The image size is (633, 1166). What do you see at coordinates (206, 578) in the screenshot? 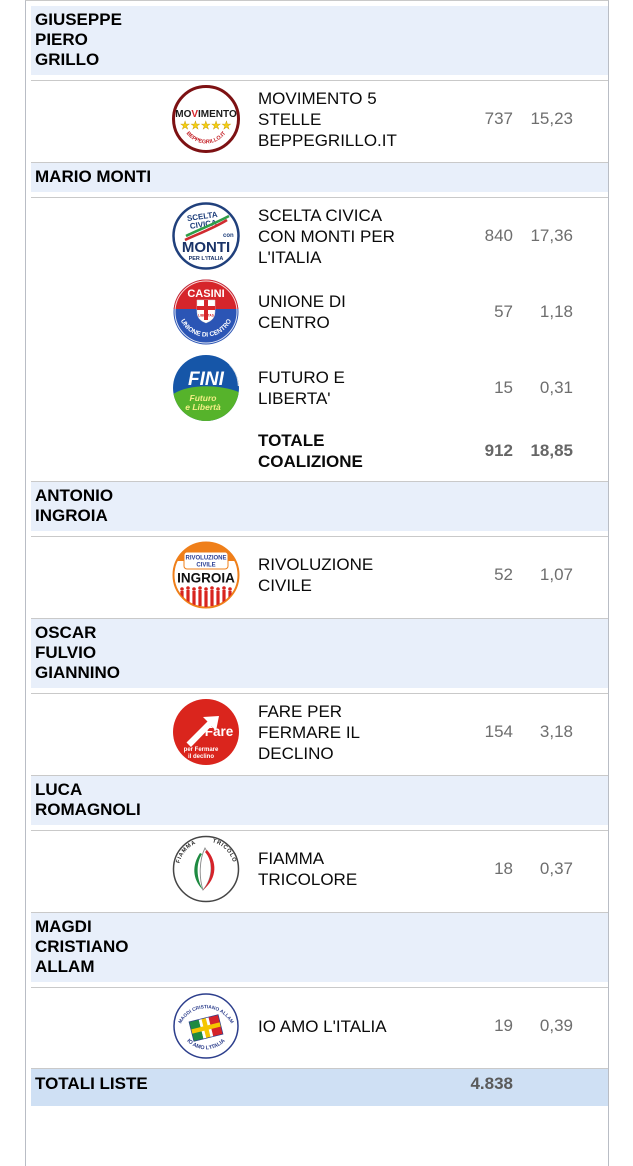
I see `svg-text: INGROIA` at bounding box center [206, 578].